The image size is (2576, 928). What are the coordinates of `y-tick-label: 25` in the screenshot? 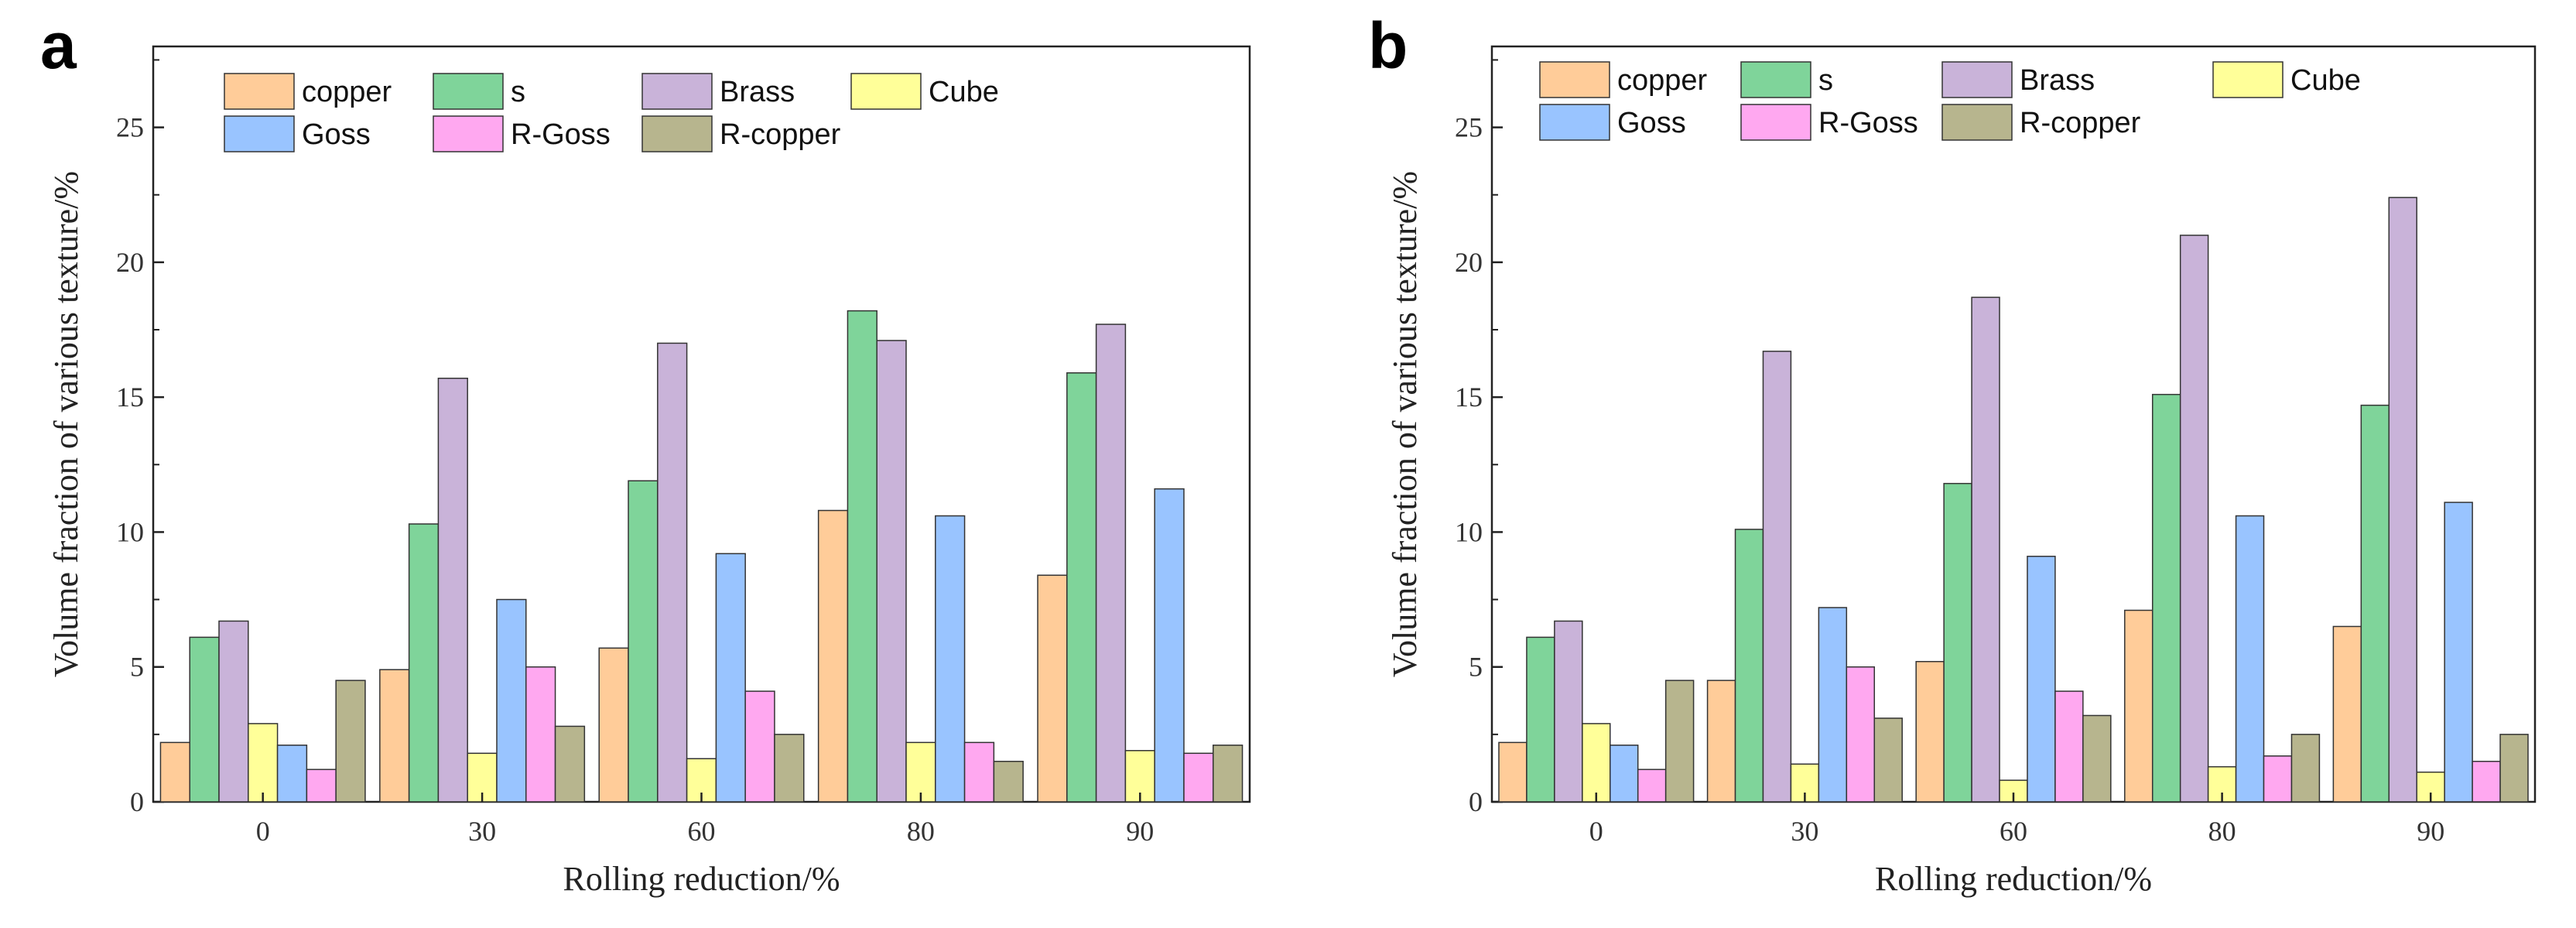 It's located at (130, 128).